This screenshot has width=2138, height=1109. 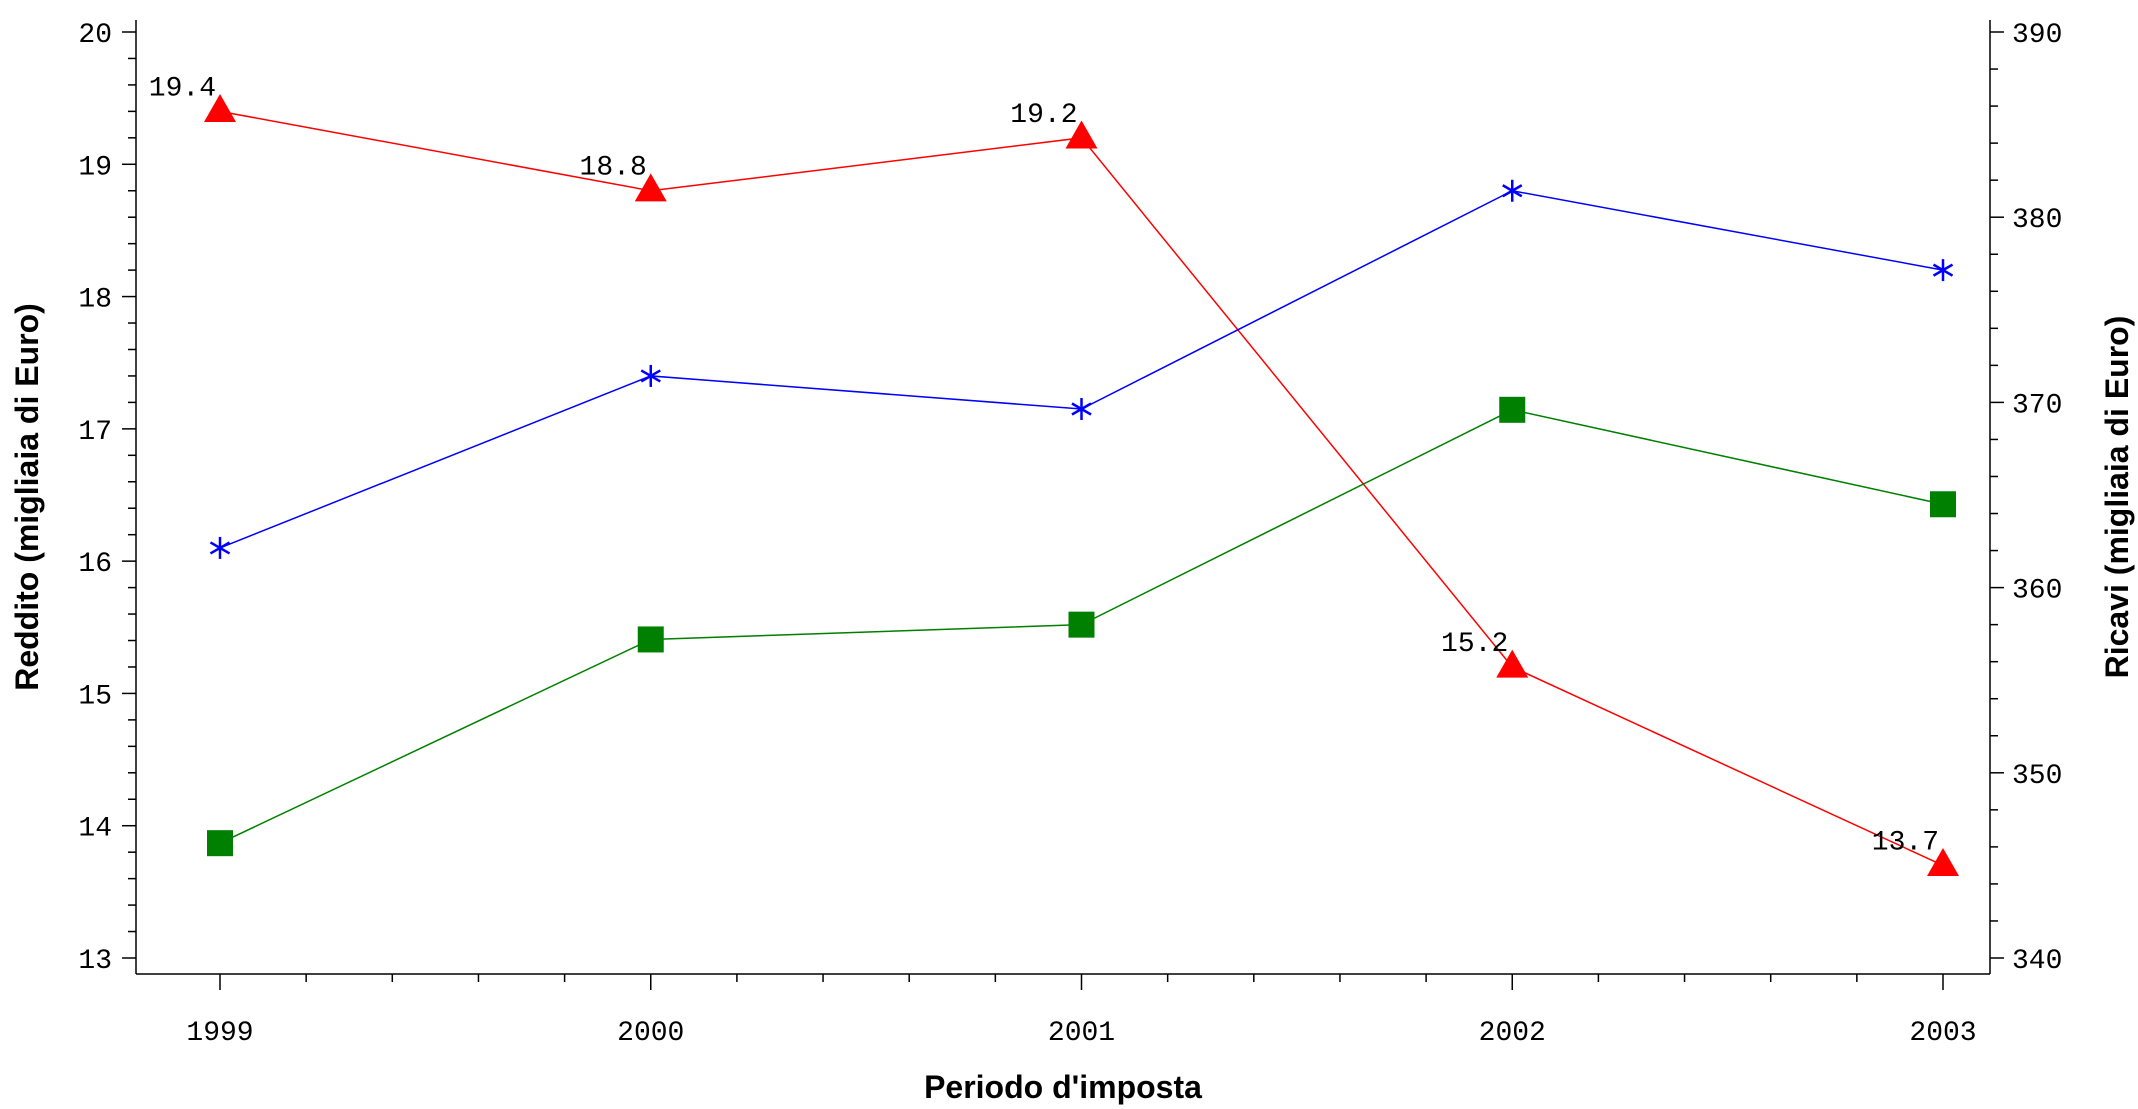 What do you see at coordinates (2117, 497) in the screenshot?
I see `y-axis-right-title: Ricavi (migliaia di Euro)` at bounding box center [2117, 497].